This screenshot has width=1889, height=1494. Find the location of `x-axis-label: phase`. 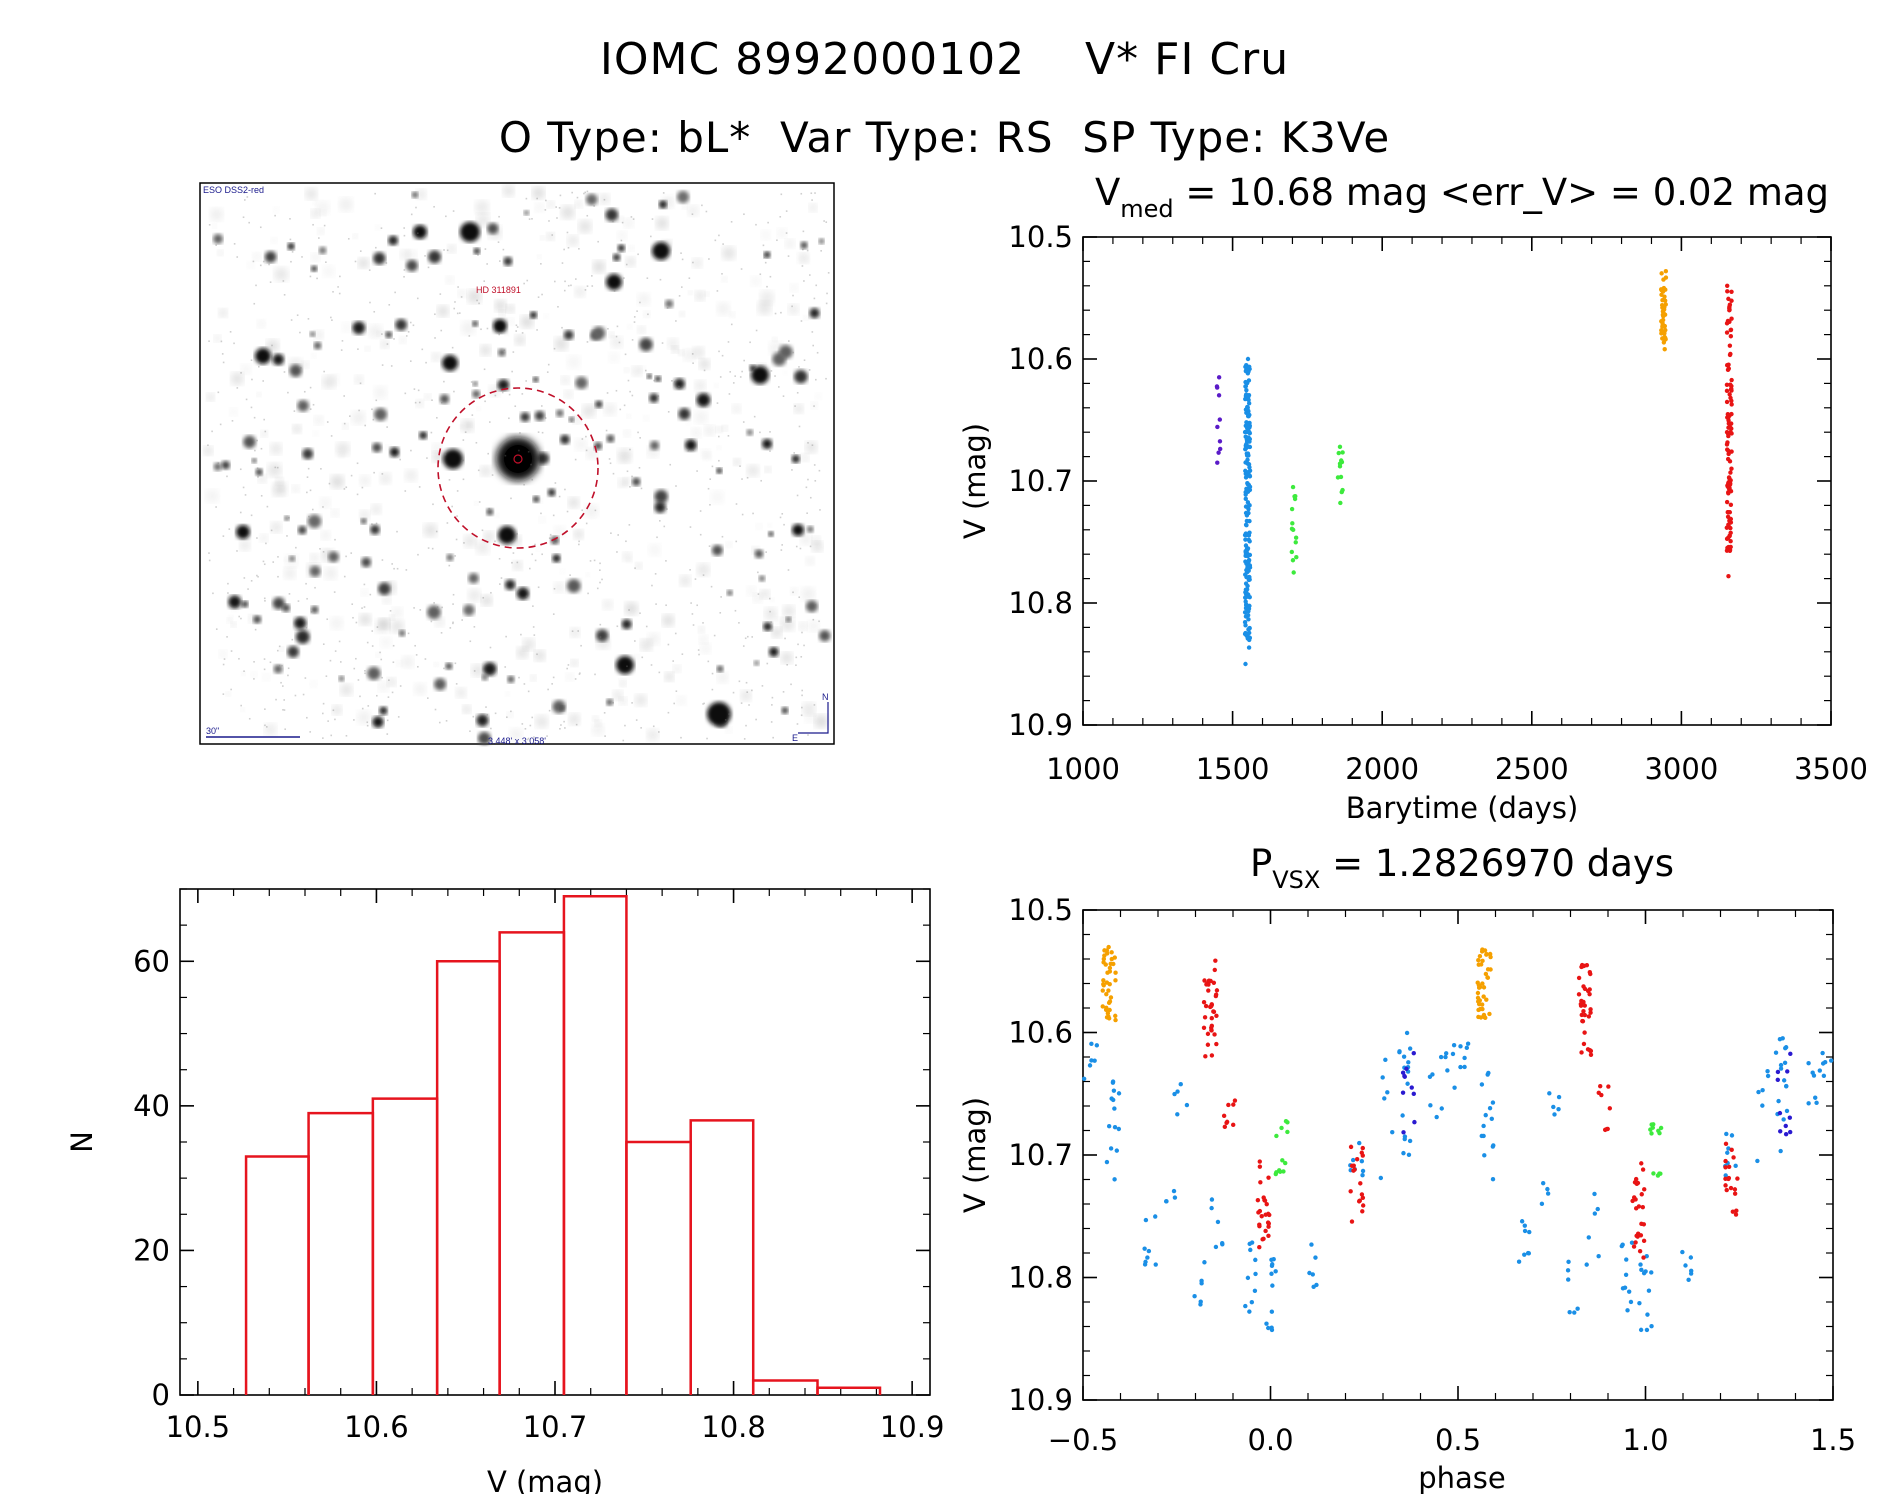

x-axis-label: phase is located at coordinates (1462, 1477).